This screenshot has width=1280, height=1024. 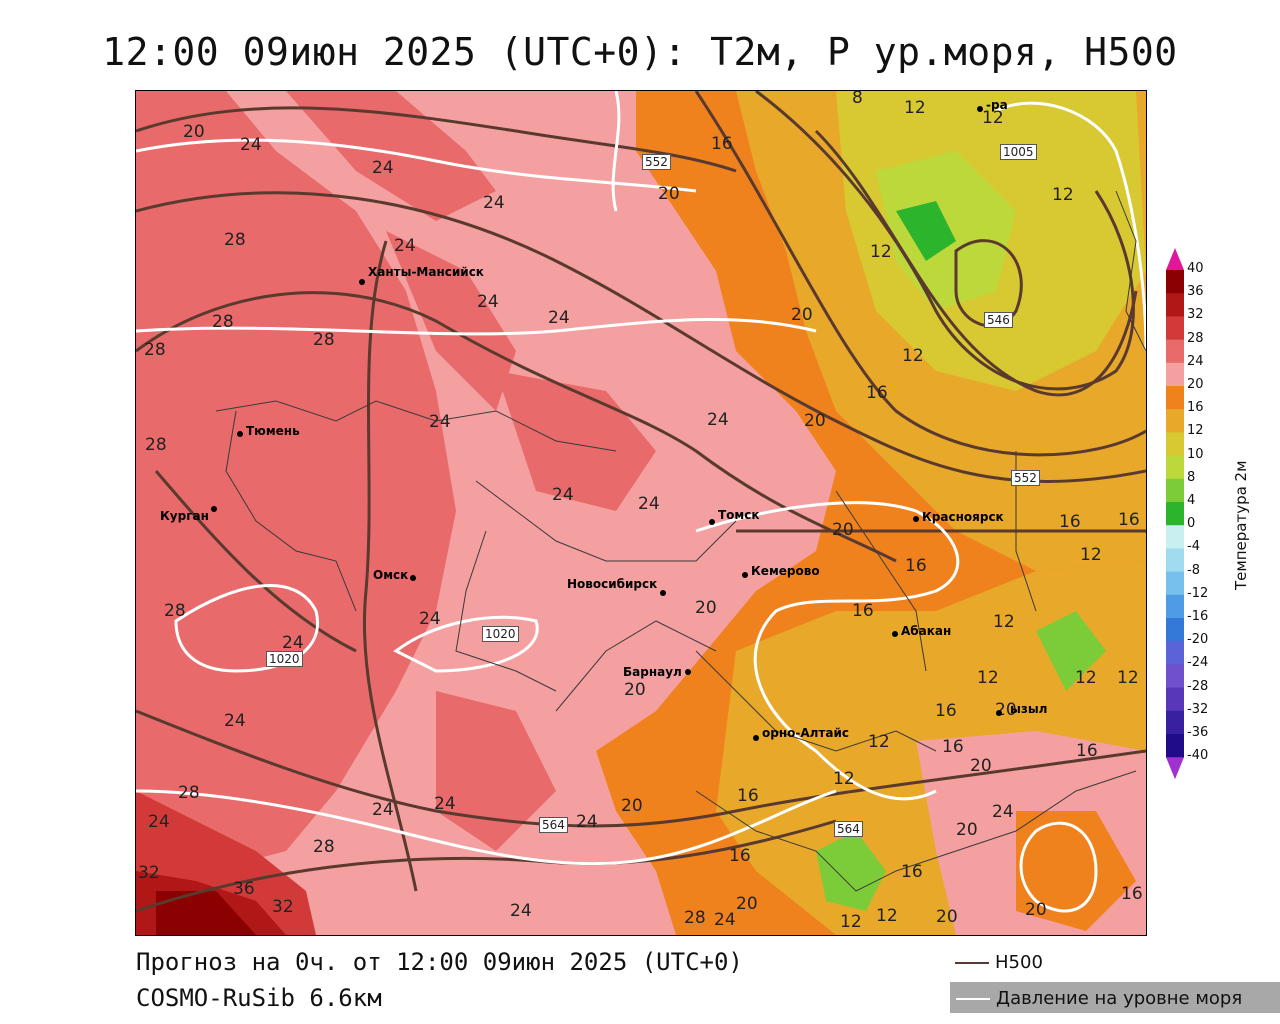 I want to click on colorbar-tick-label: 24, so click(x=1195, y=361).